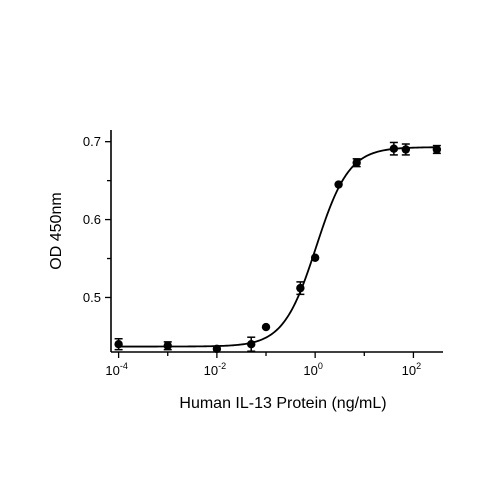  What do you see at coordinates (320, 366) in the screenshot?
I see `x-tick-label-exponent: 0` at bounding box center [320, 366].